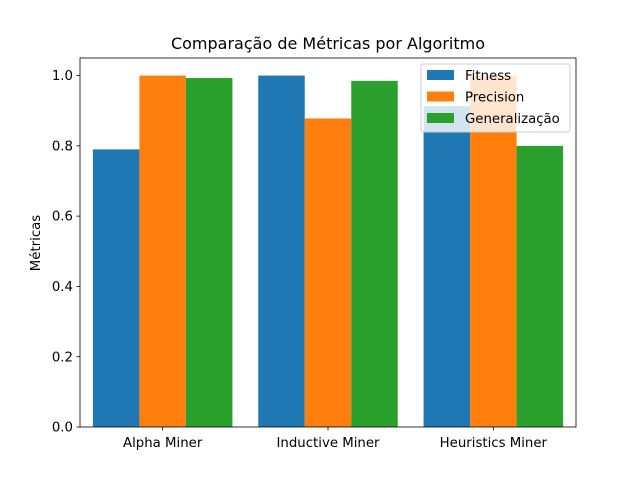 Image resolution: width=640 pixels, height=480 pixels. Describe the element at coordinates (328, 272) in the screenshot. I see `bar-precision-inductive-miner` at that location.